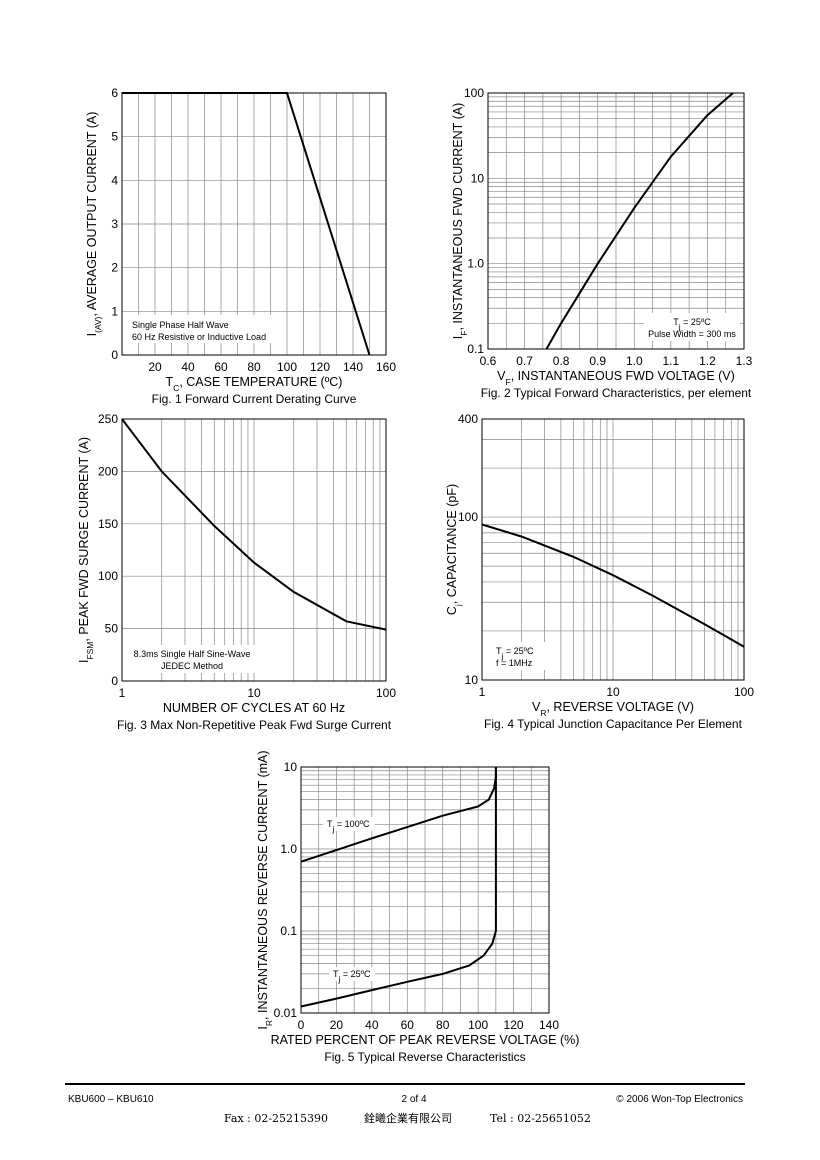 This screenshot has height=1160, width=820. What do you see at coordinates (114, 311) in the screenshot?
I see `y-tick-label: 1` at bounding box center [114, 311].